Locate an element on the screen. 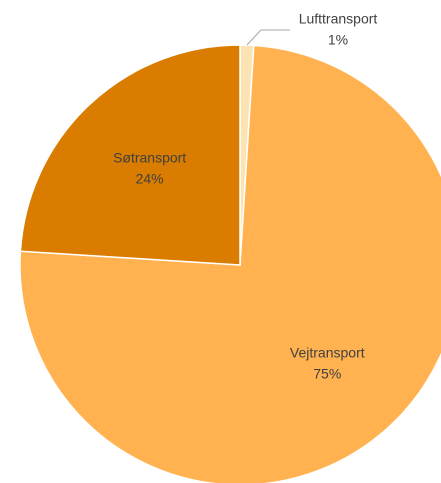 This screenshot has width=441, height=483. slice-label: Søtransport is located at coordinates (149, 157).